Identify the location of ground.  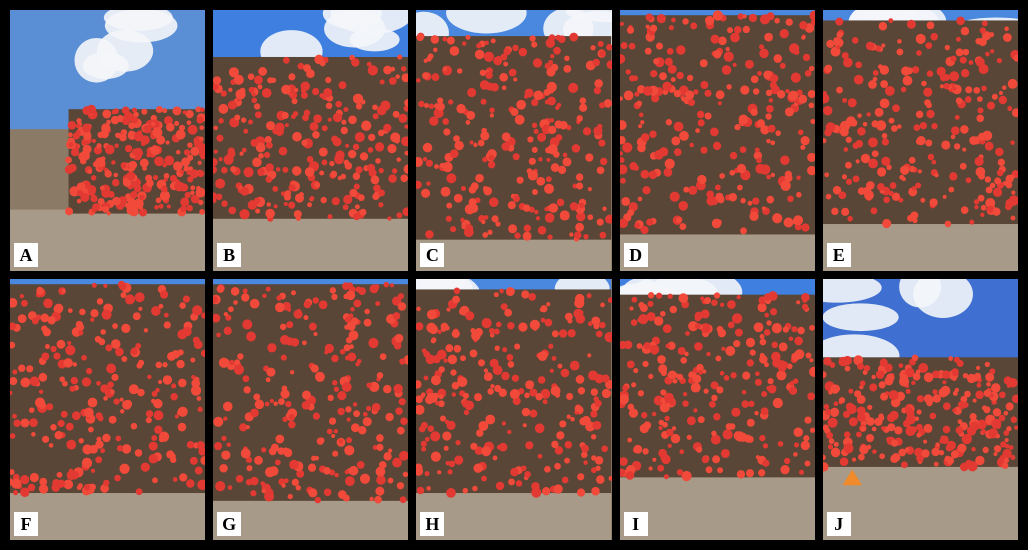
(717, 506).